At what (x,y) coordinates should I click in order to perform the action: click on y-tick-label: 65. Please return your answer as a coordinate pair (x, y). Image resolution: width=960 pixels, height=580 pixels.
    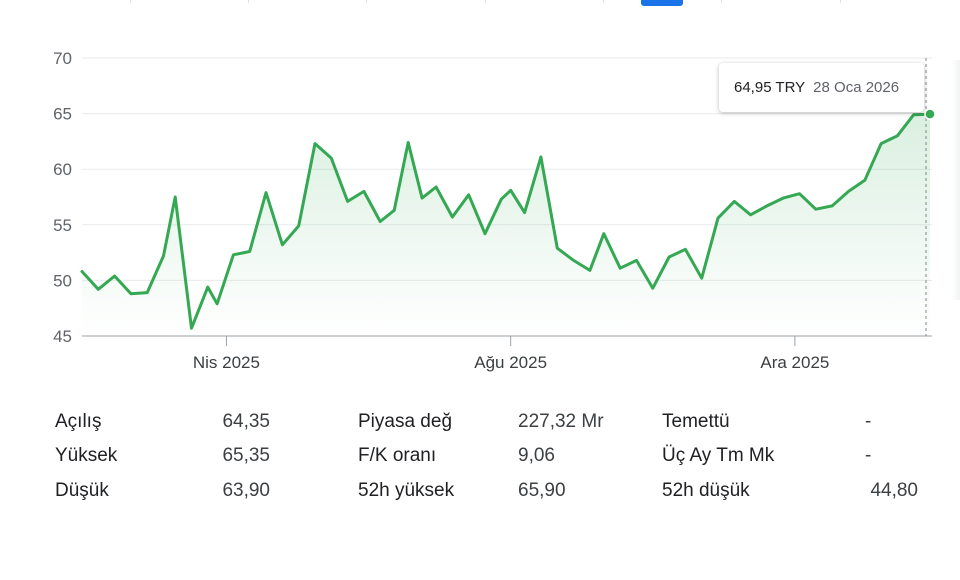
    Looking at the image, I should click on (62, 114).